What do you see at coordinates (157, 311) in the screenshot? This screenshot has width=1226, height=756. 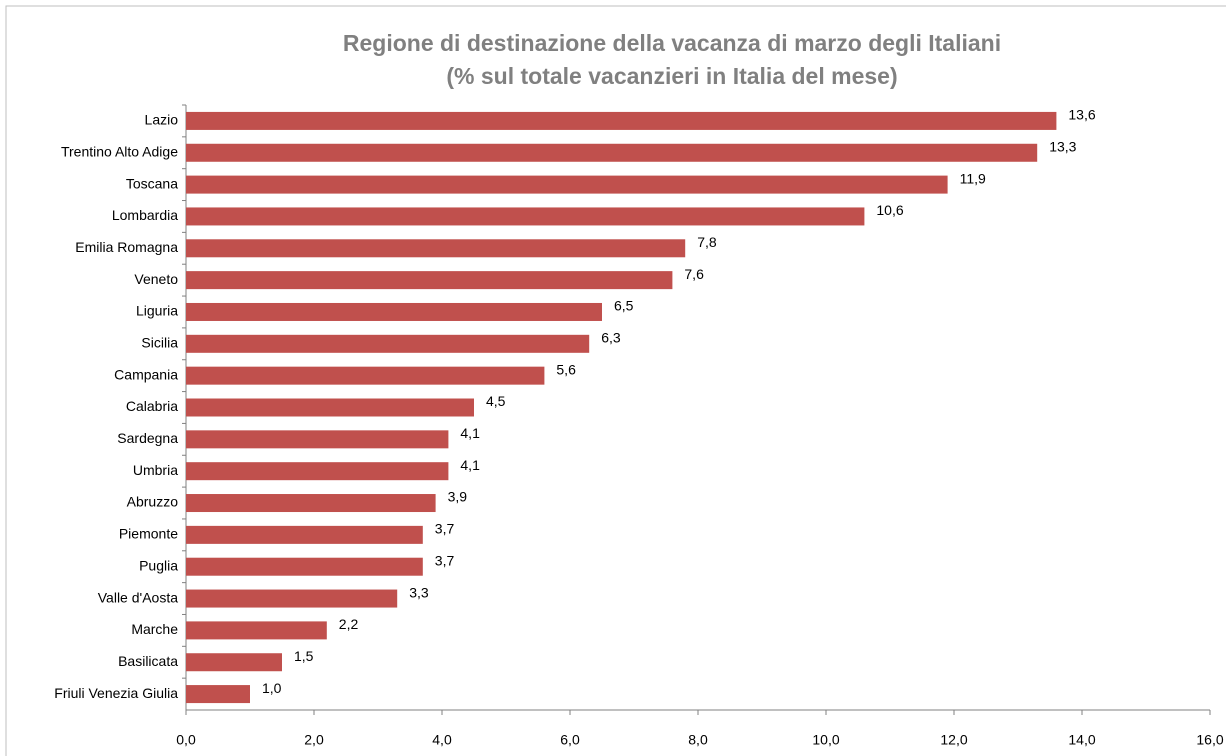 I see `y-tick-label: Liguria` at bounding box center [157, 311].